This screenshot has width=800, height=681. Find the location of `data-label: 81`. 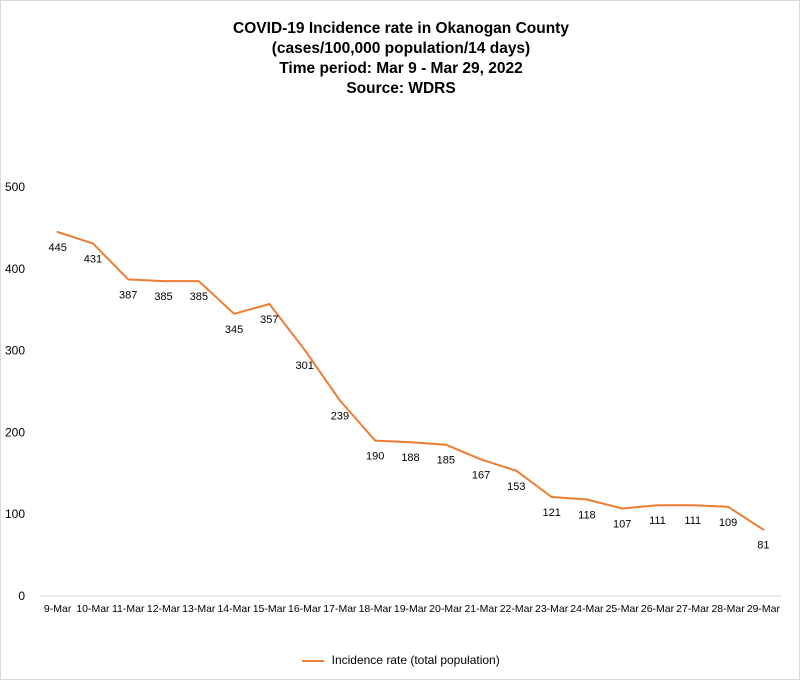

data-label: 81 is located at coordinates (763, 546).